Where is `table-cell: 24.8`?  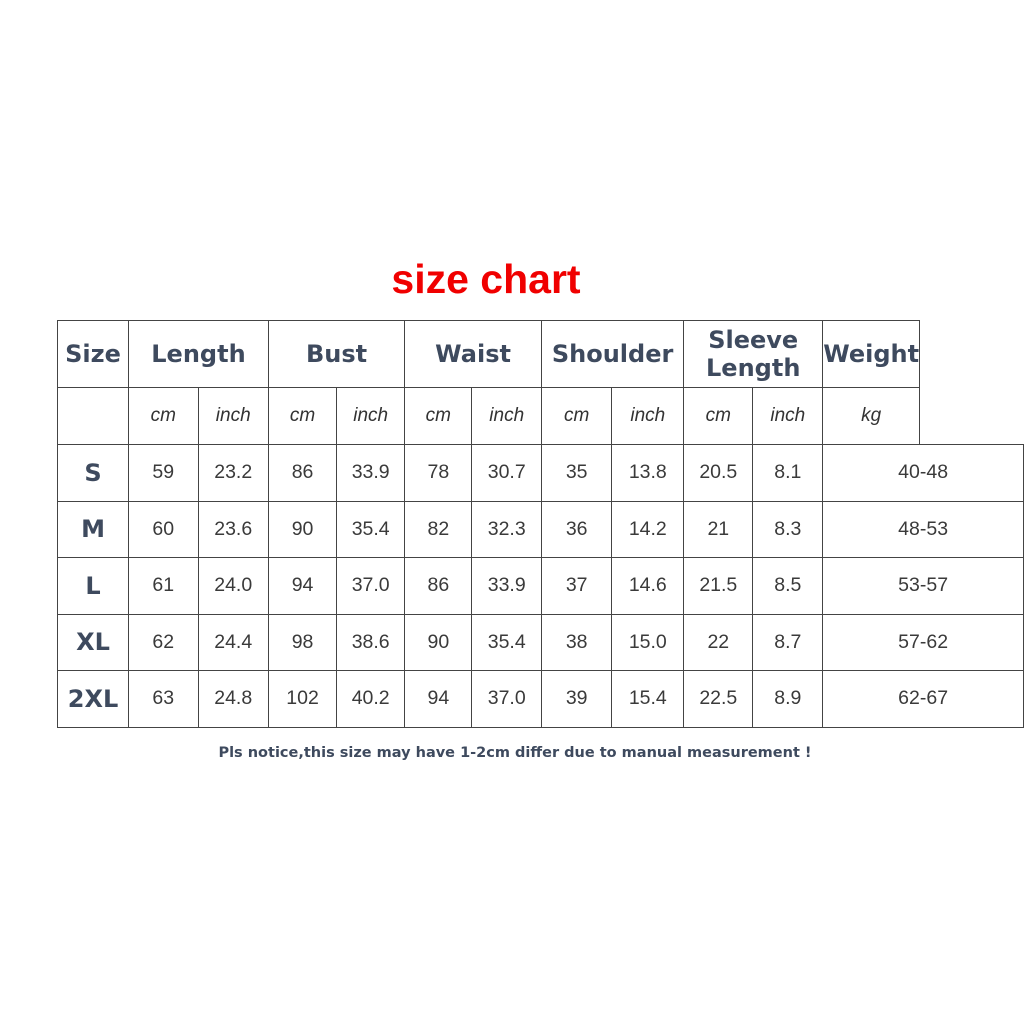
table-cell: 24.8 is located at coordinates (233, 699).